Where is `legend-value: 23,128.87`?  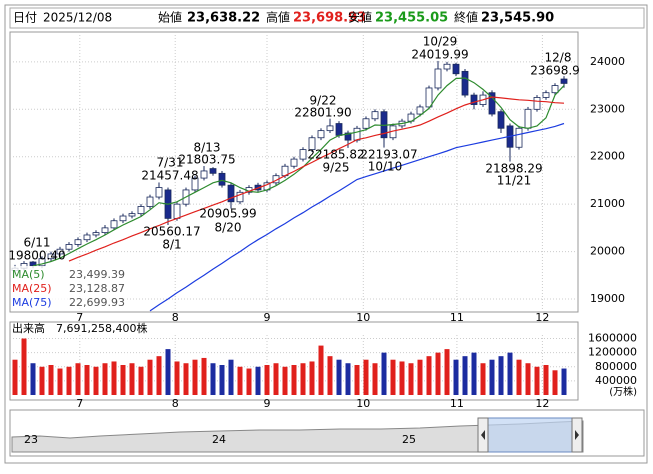
legend-value: 23,128.87 is located at coordinates (97, 288).